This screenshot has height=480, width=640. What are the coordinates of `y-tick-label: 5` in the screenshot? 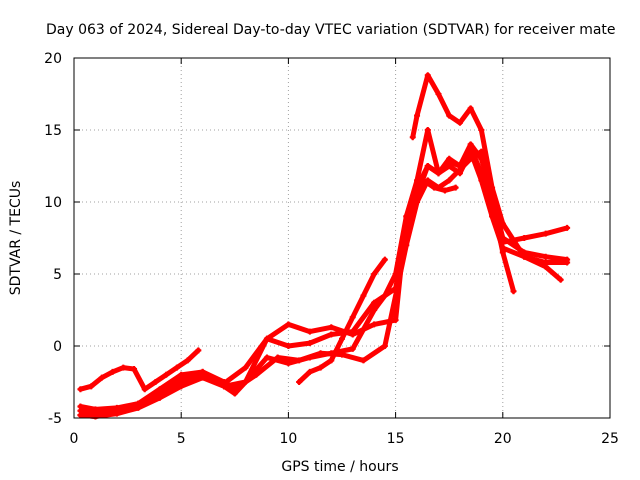 It's located at (57, 275).